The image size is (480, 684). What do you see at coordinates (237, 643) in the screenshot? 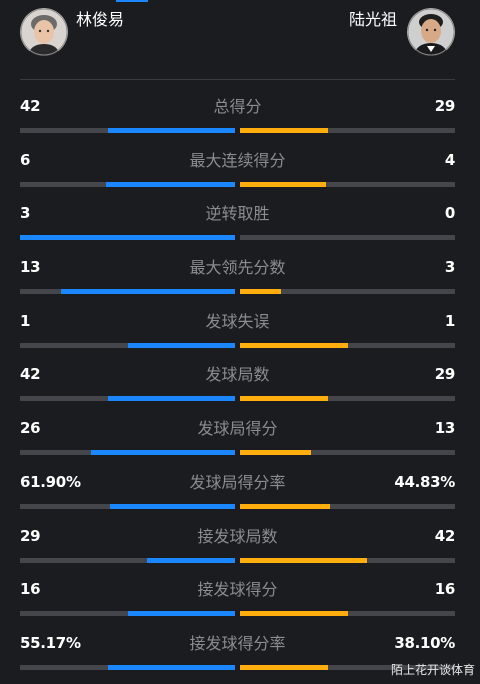
I see `stat-label: 接发球得分率` at bounding box center [237, 643].